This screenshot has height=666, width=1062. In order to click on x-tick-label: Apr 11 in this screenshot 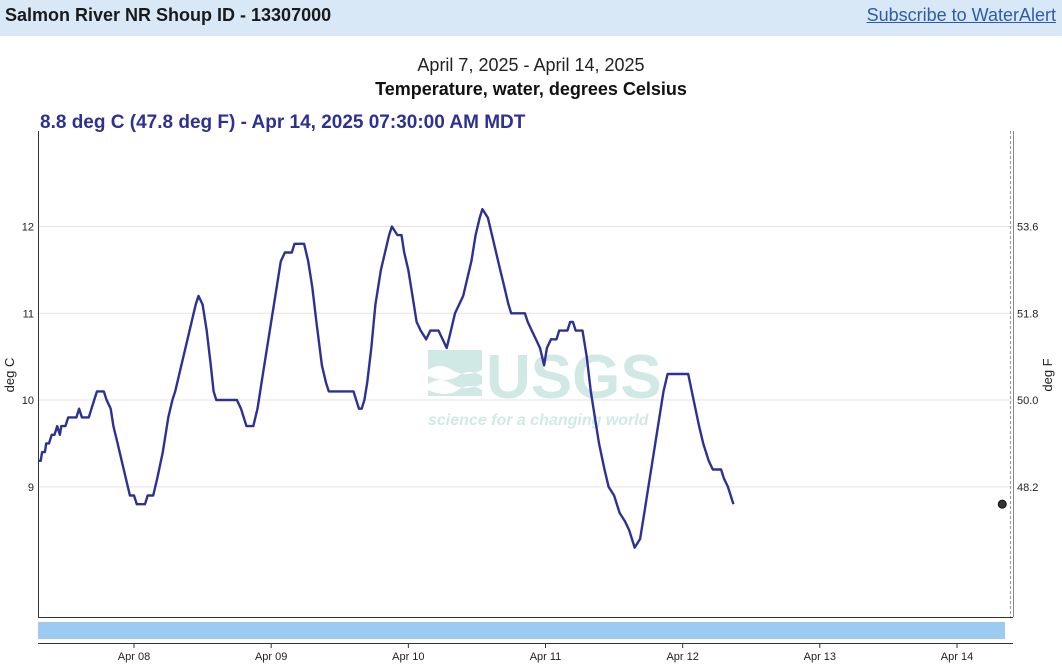, I will do `click(546, 657)`.